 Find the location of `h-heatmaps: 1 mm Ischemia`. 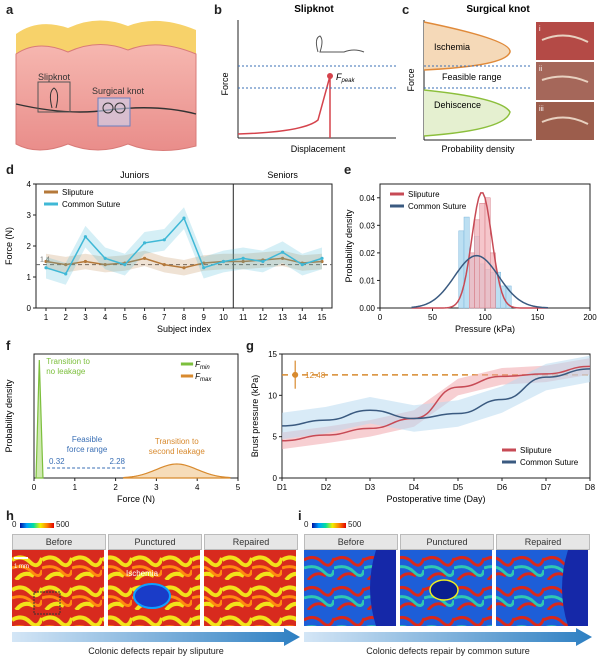

h-heatmaps: 1 mm Ischemia is located at coordinates (154, 588).